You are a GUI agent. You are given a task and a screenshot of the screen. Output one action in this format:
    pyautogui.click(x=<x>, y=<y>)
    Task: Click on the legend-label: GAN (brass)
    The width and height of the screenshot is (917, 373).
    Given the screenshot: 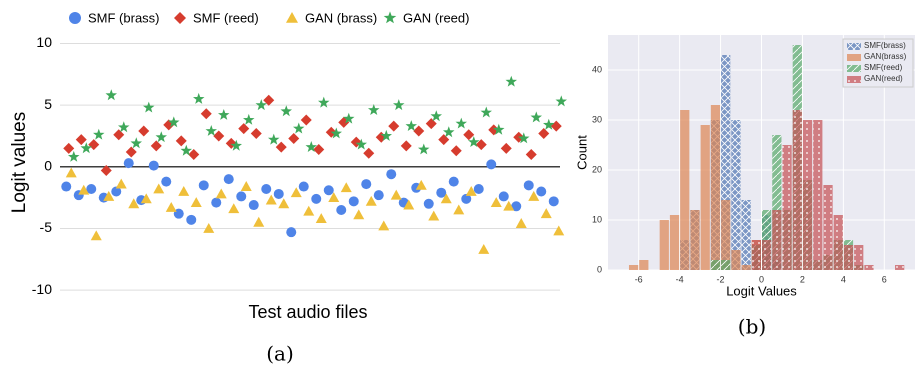 What is the action you would take?
    pyautogui.click(x=341, y=17)
    